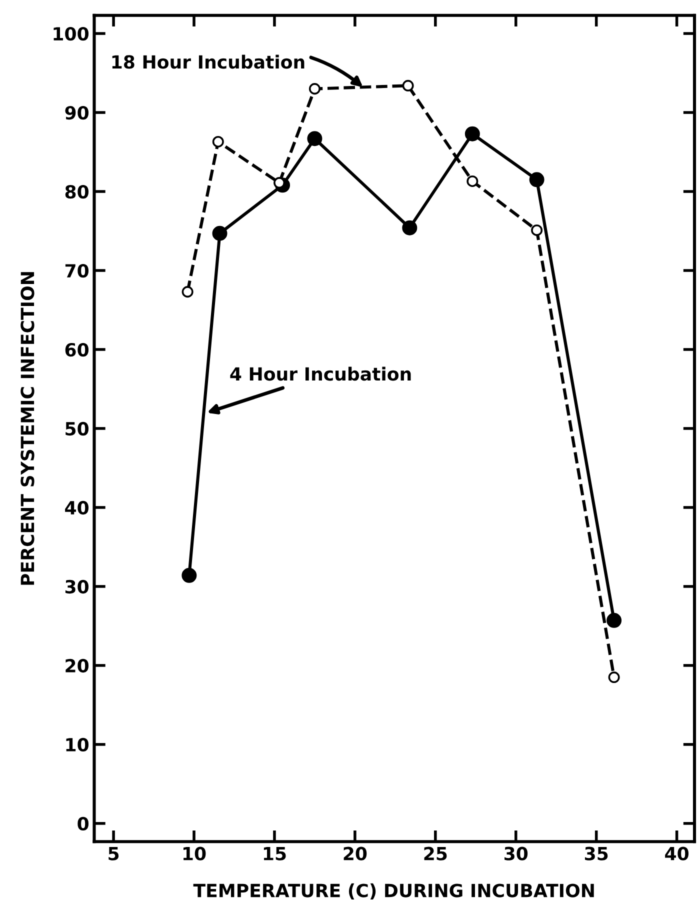 Image resolution: width=698 pixels, height=903 pixels. Describe the element at coordinates (77, 665) in the screenshot. I see `y-tick-label: 20` at that location.